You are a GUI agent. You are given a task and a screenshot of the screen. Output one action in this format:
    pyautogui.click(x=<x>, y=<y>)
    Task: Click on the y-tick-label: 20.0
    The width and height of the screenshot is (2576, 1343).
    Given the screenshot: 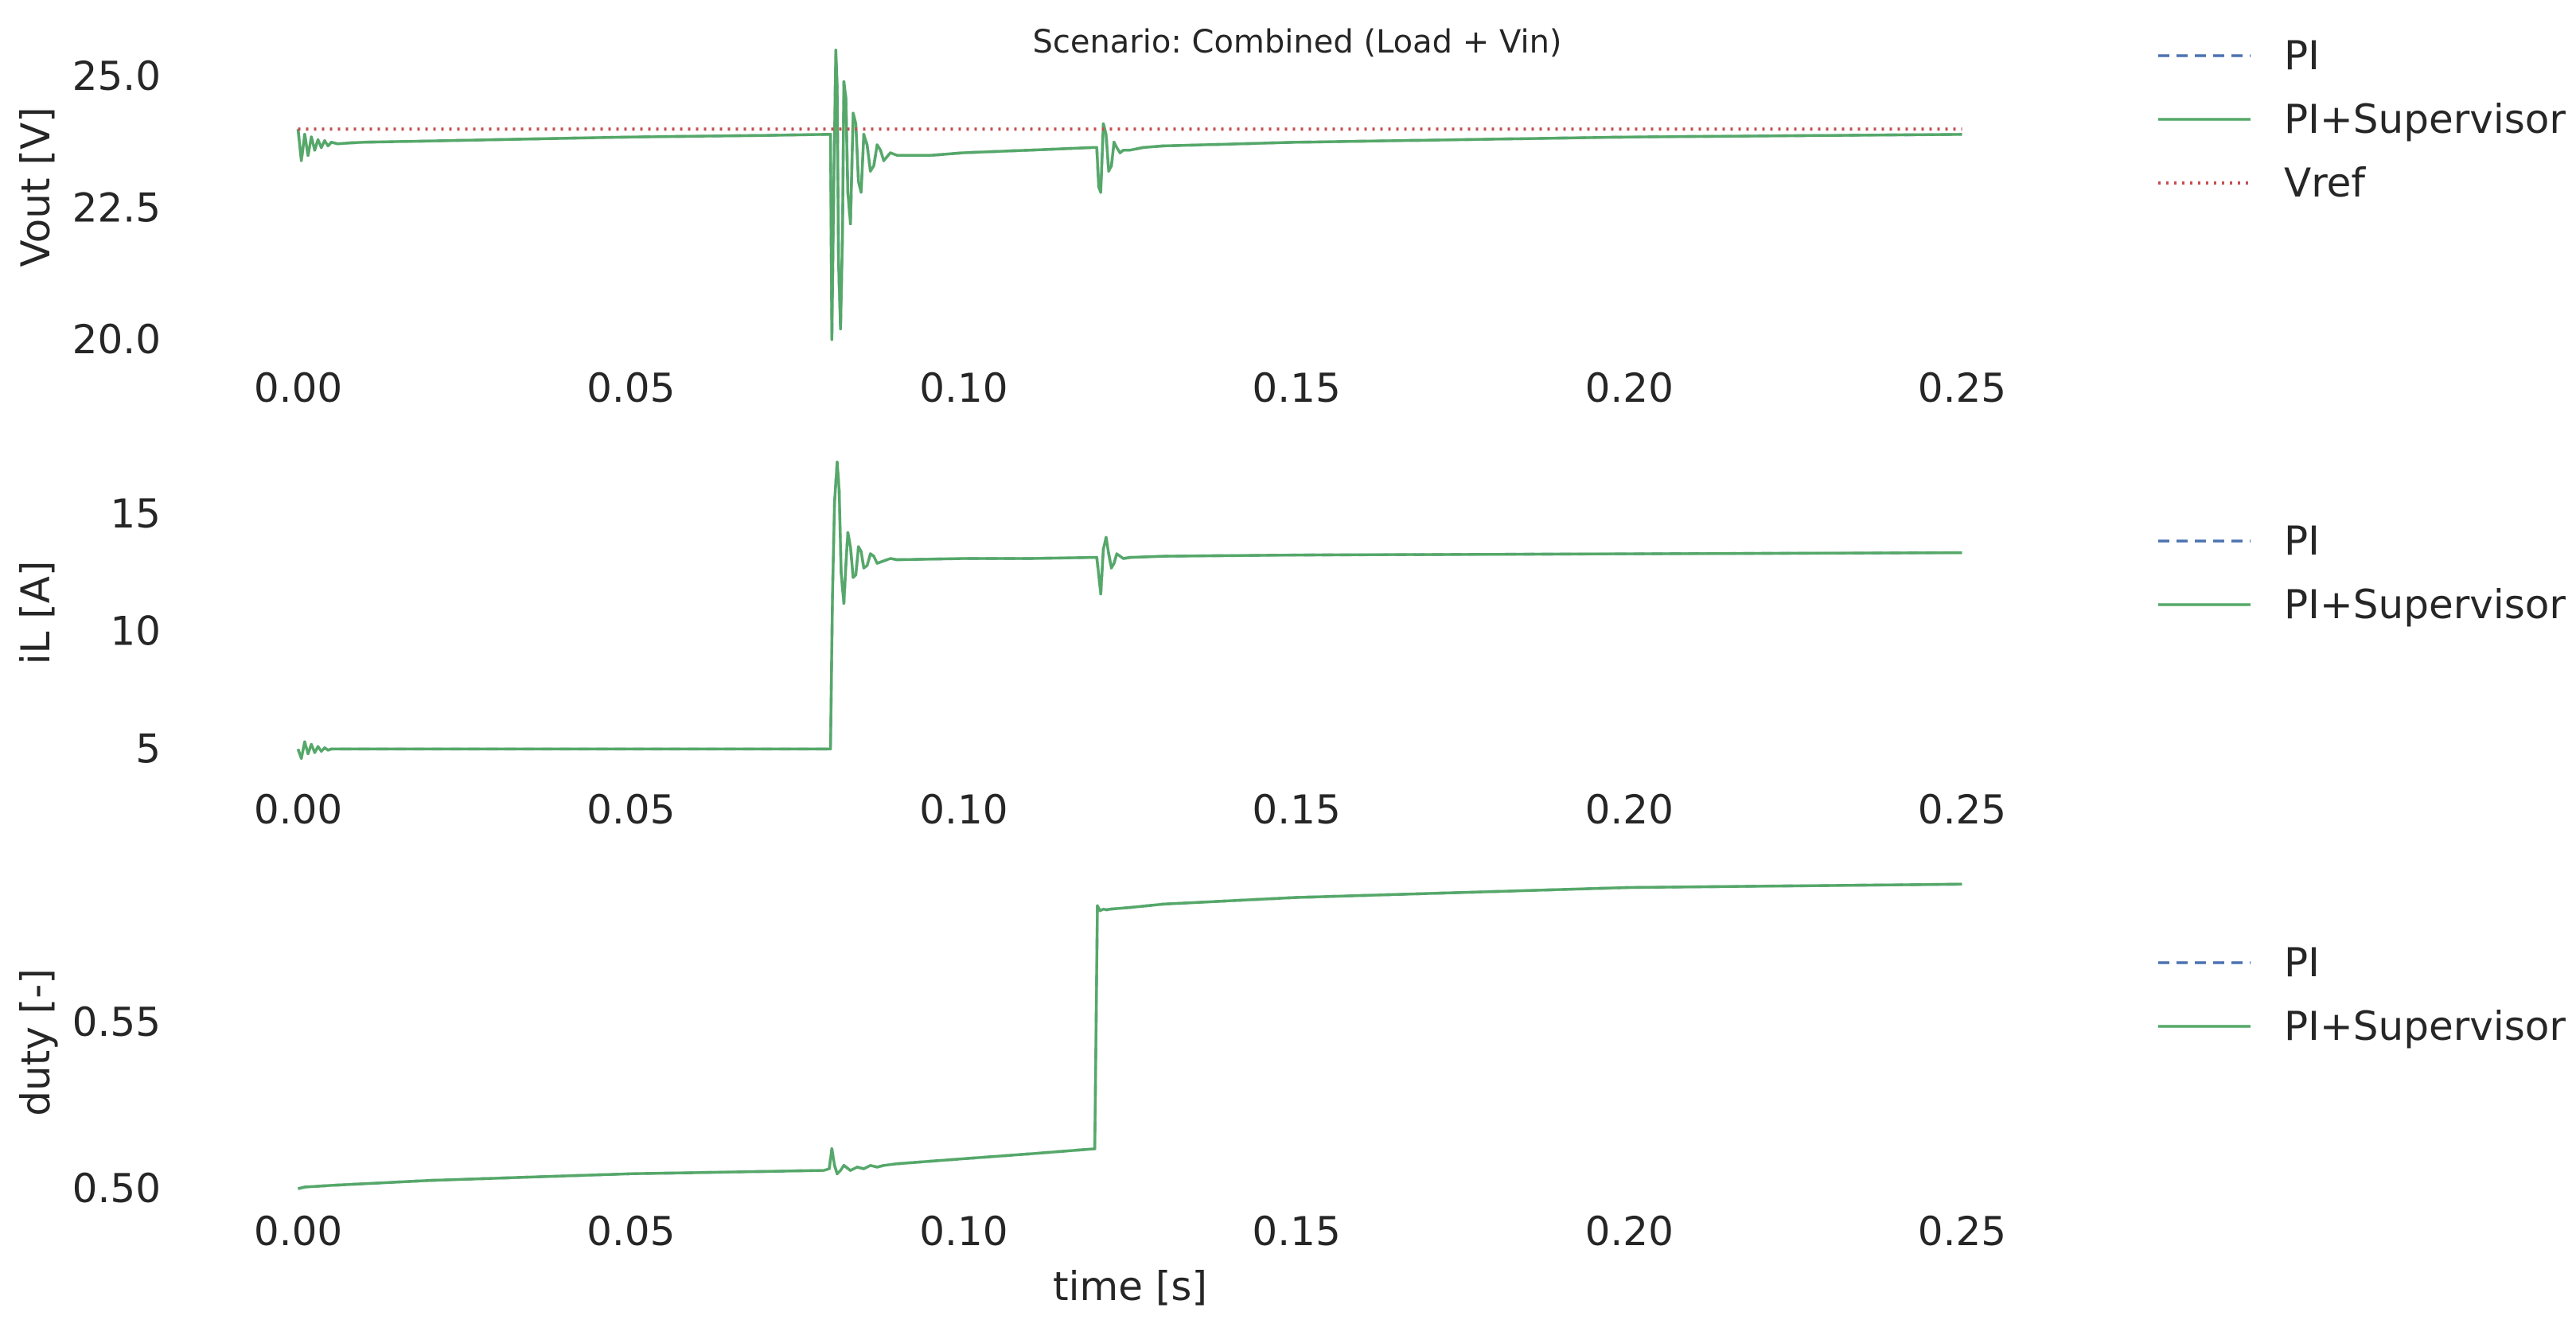 What is the action you would take?
    pyautogui.click(x=116, y=340)
    